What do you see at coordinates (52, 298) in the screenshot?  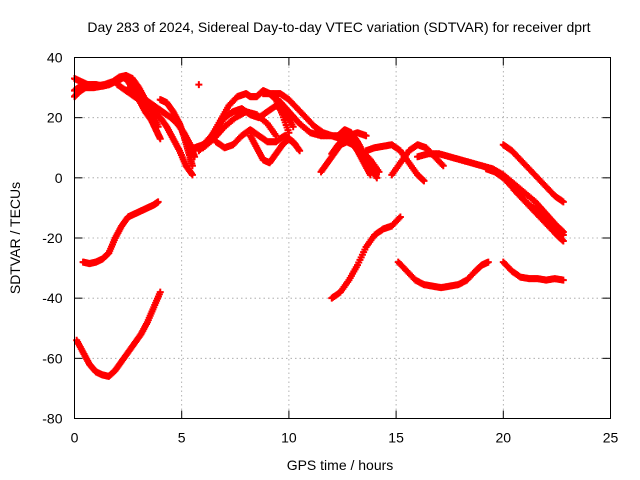 I see `y-tick-label: -40` at bounding box center [52, 298].